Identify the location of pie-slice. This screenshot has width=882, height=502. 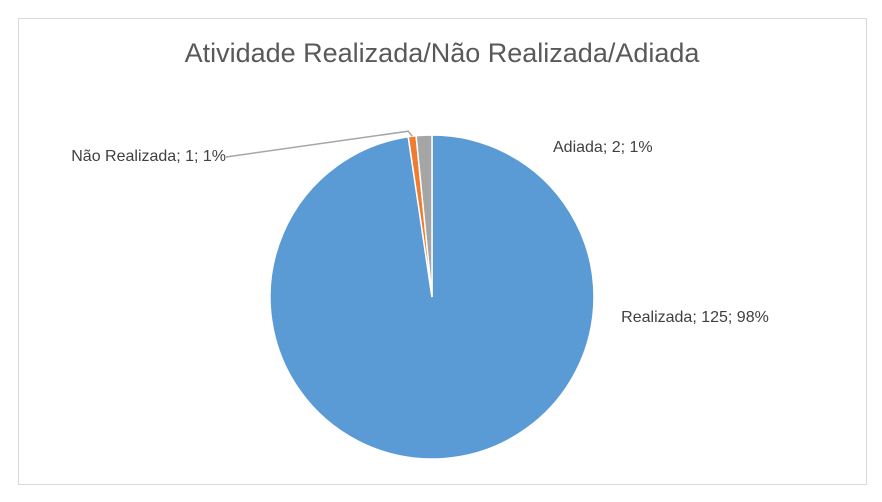
(424, 216).